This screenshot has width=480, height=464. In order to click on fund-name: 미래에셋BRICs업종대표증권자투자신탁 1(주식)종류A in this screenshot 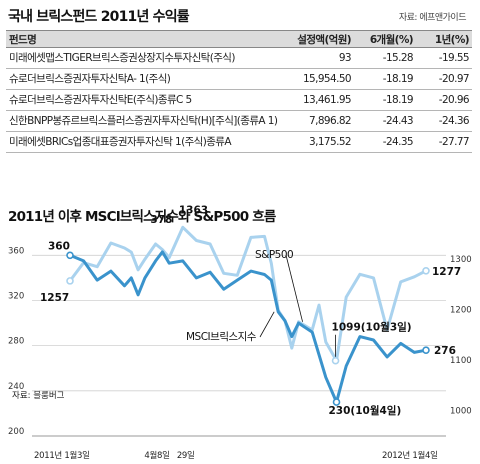, I will do `click(147, 142)`.